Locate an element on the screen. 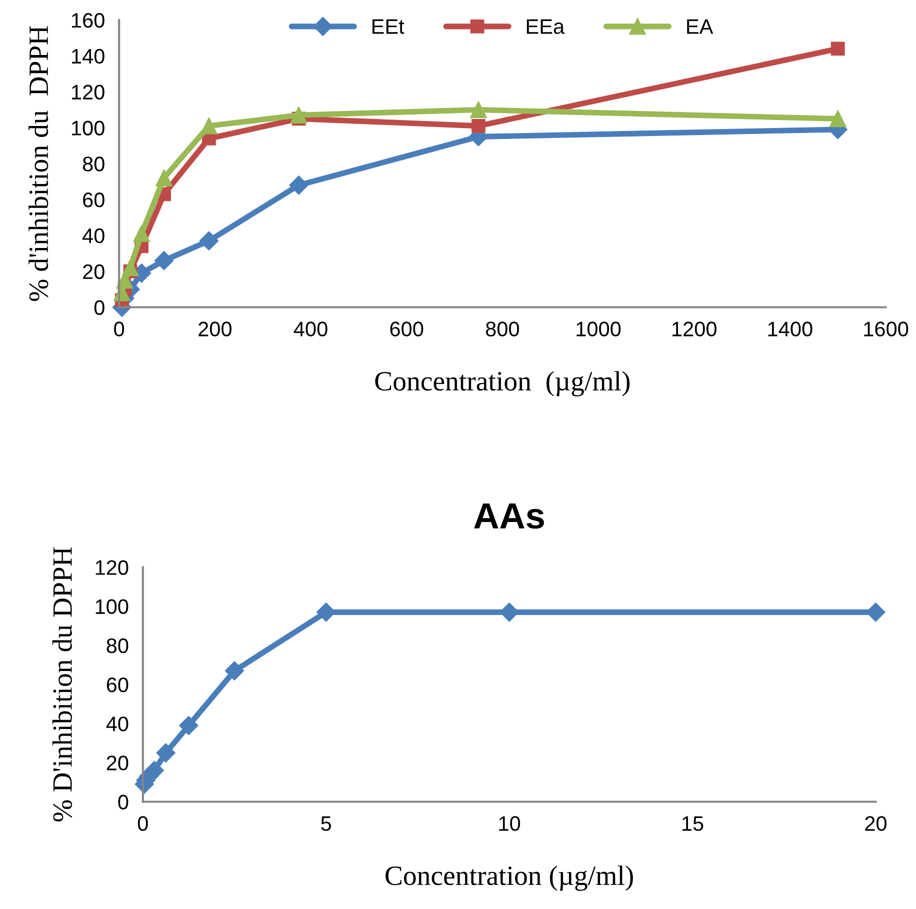  x-tick-label: 800 is located at coordinates (502, 329).